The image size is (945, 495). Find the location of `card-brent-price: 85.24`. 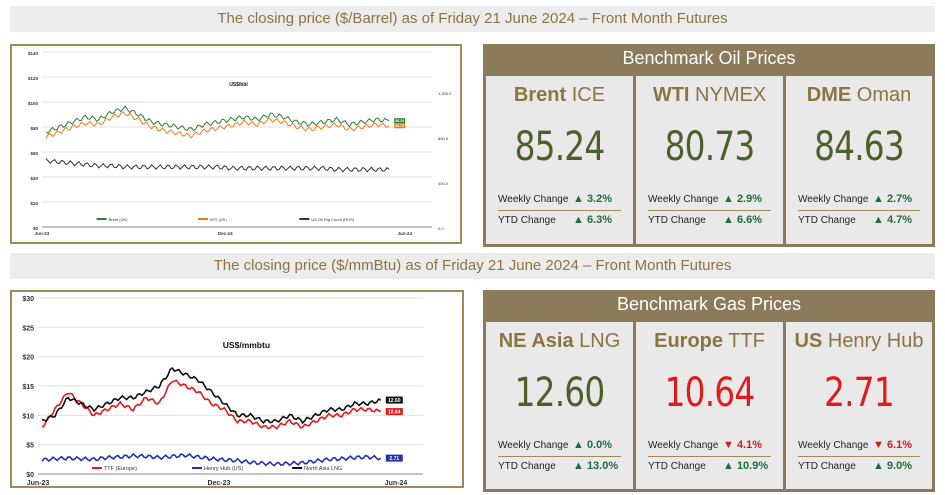

card-brent-price: 85.24 is located at coordinates (560, 147).